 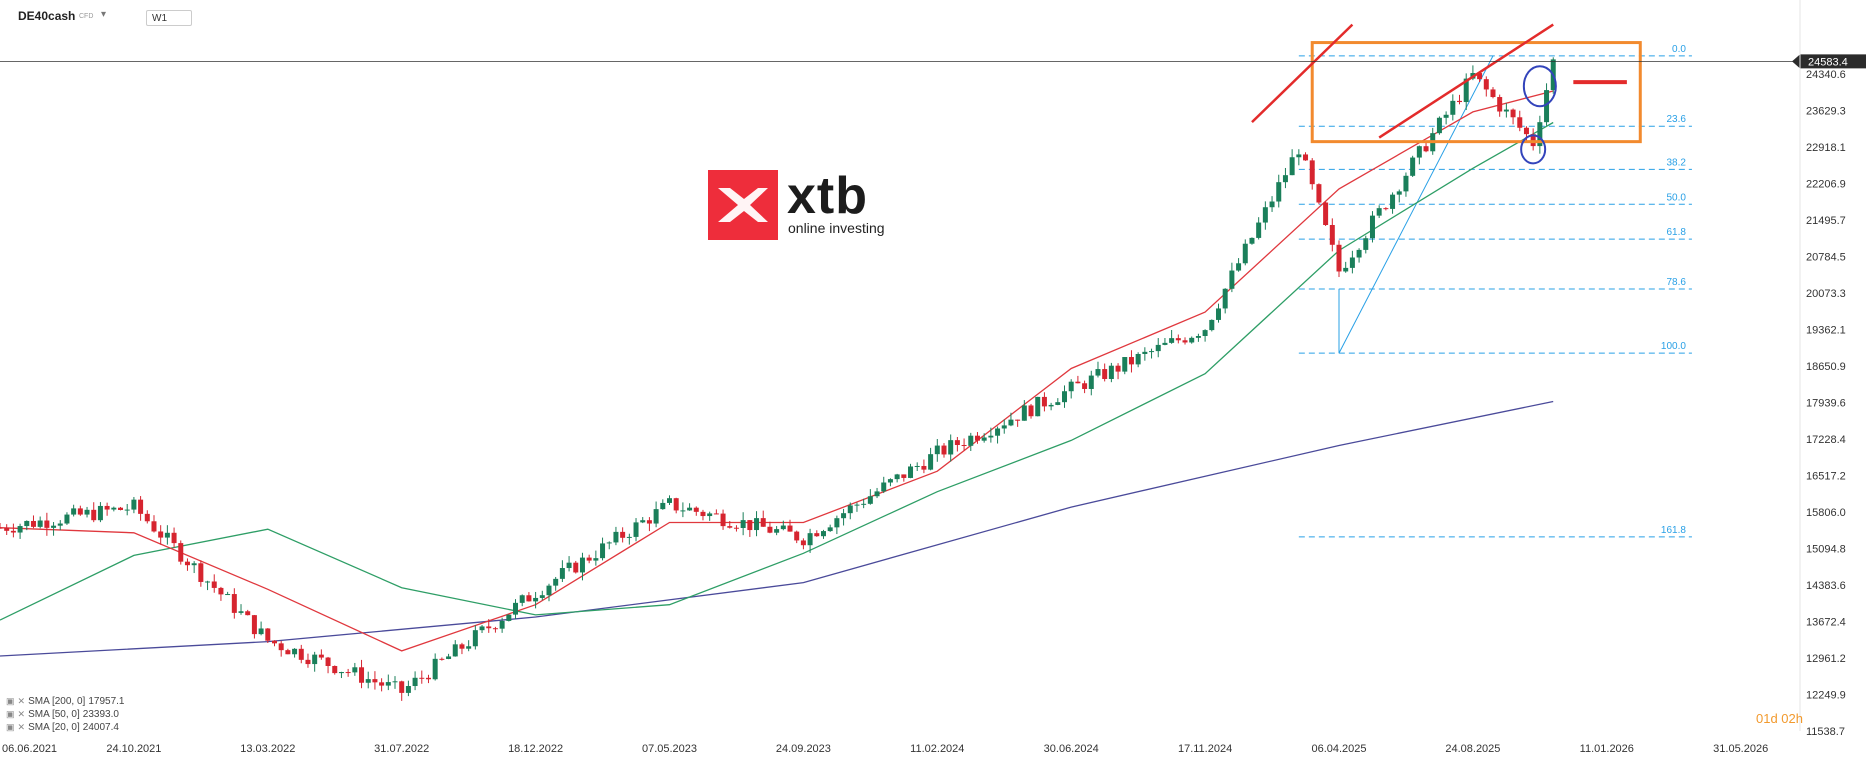 What do you see at coordinates (1826, 586) in the screenshot?
I see `price-tick-label: 14383.6` at bounding box center [1826, 586].